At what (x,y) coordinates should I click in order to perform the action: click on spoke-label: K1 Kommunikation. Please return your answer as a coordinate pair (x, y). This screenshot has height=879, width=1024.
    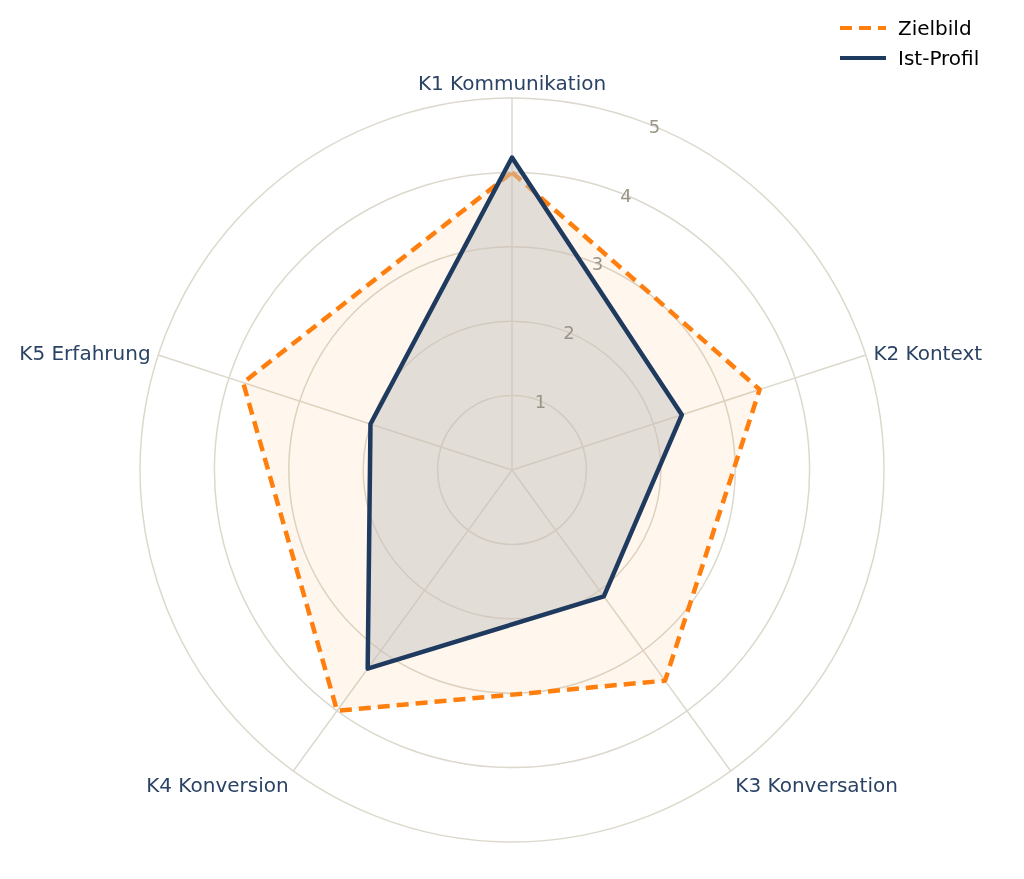
    Looking at the image, I should click on (512, 83).